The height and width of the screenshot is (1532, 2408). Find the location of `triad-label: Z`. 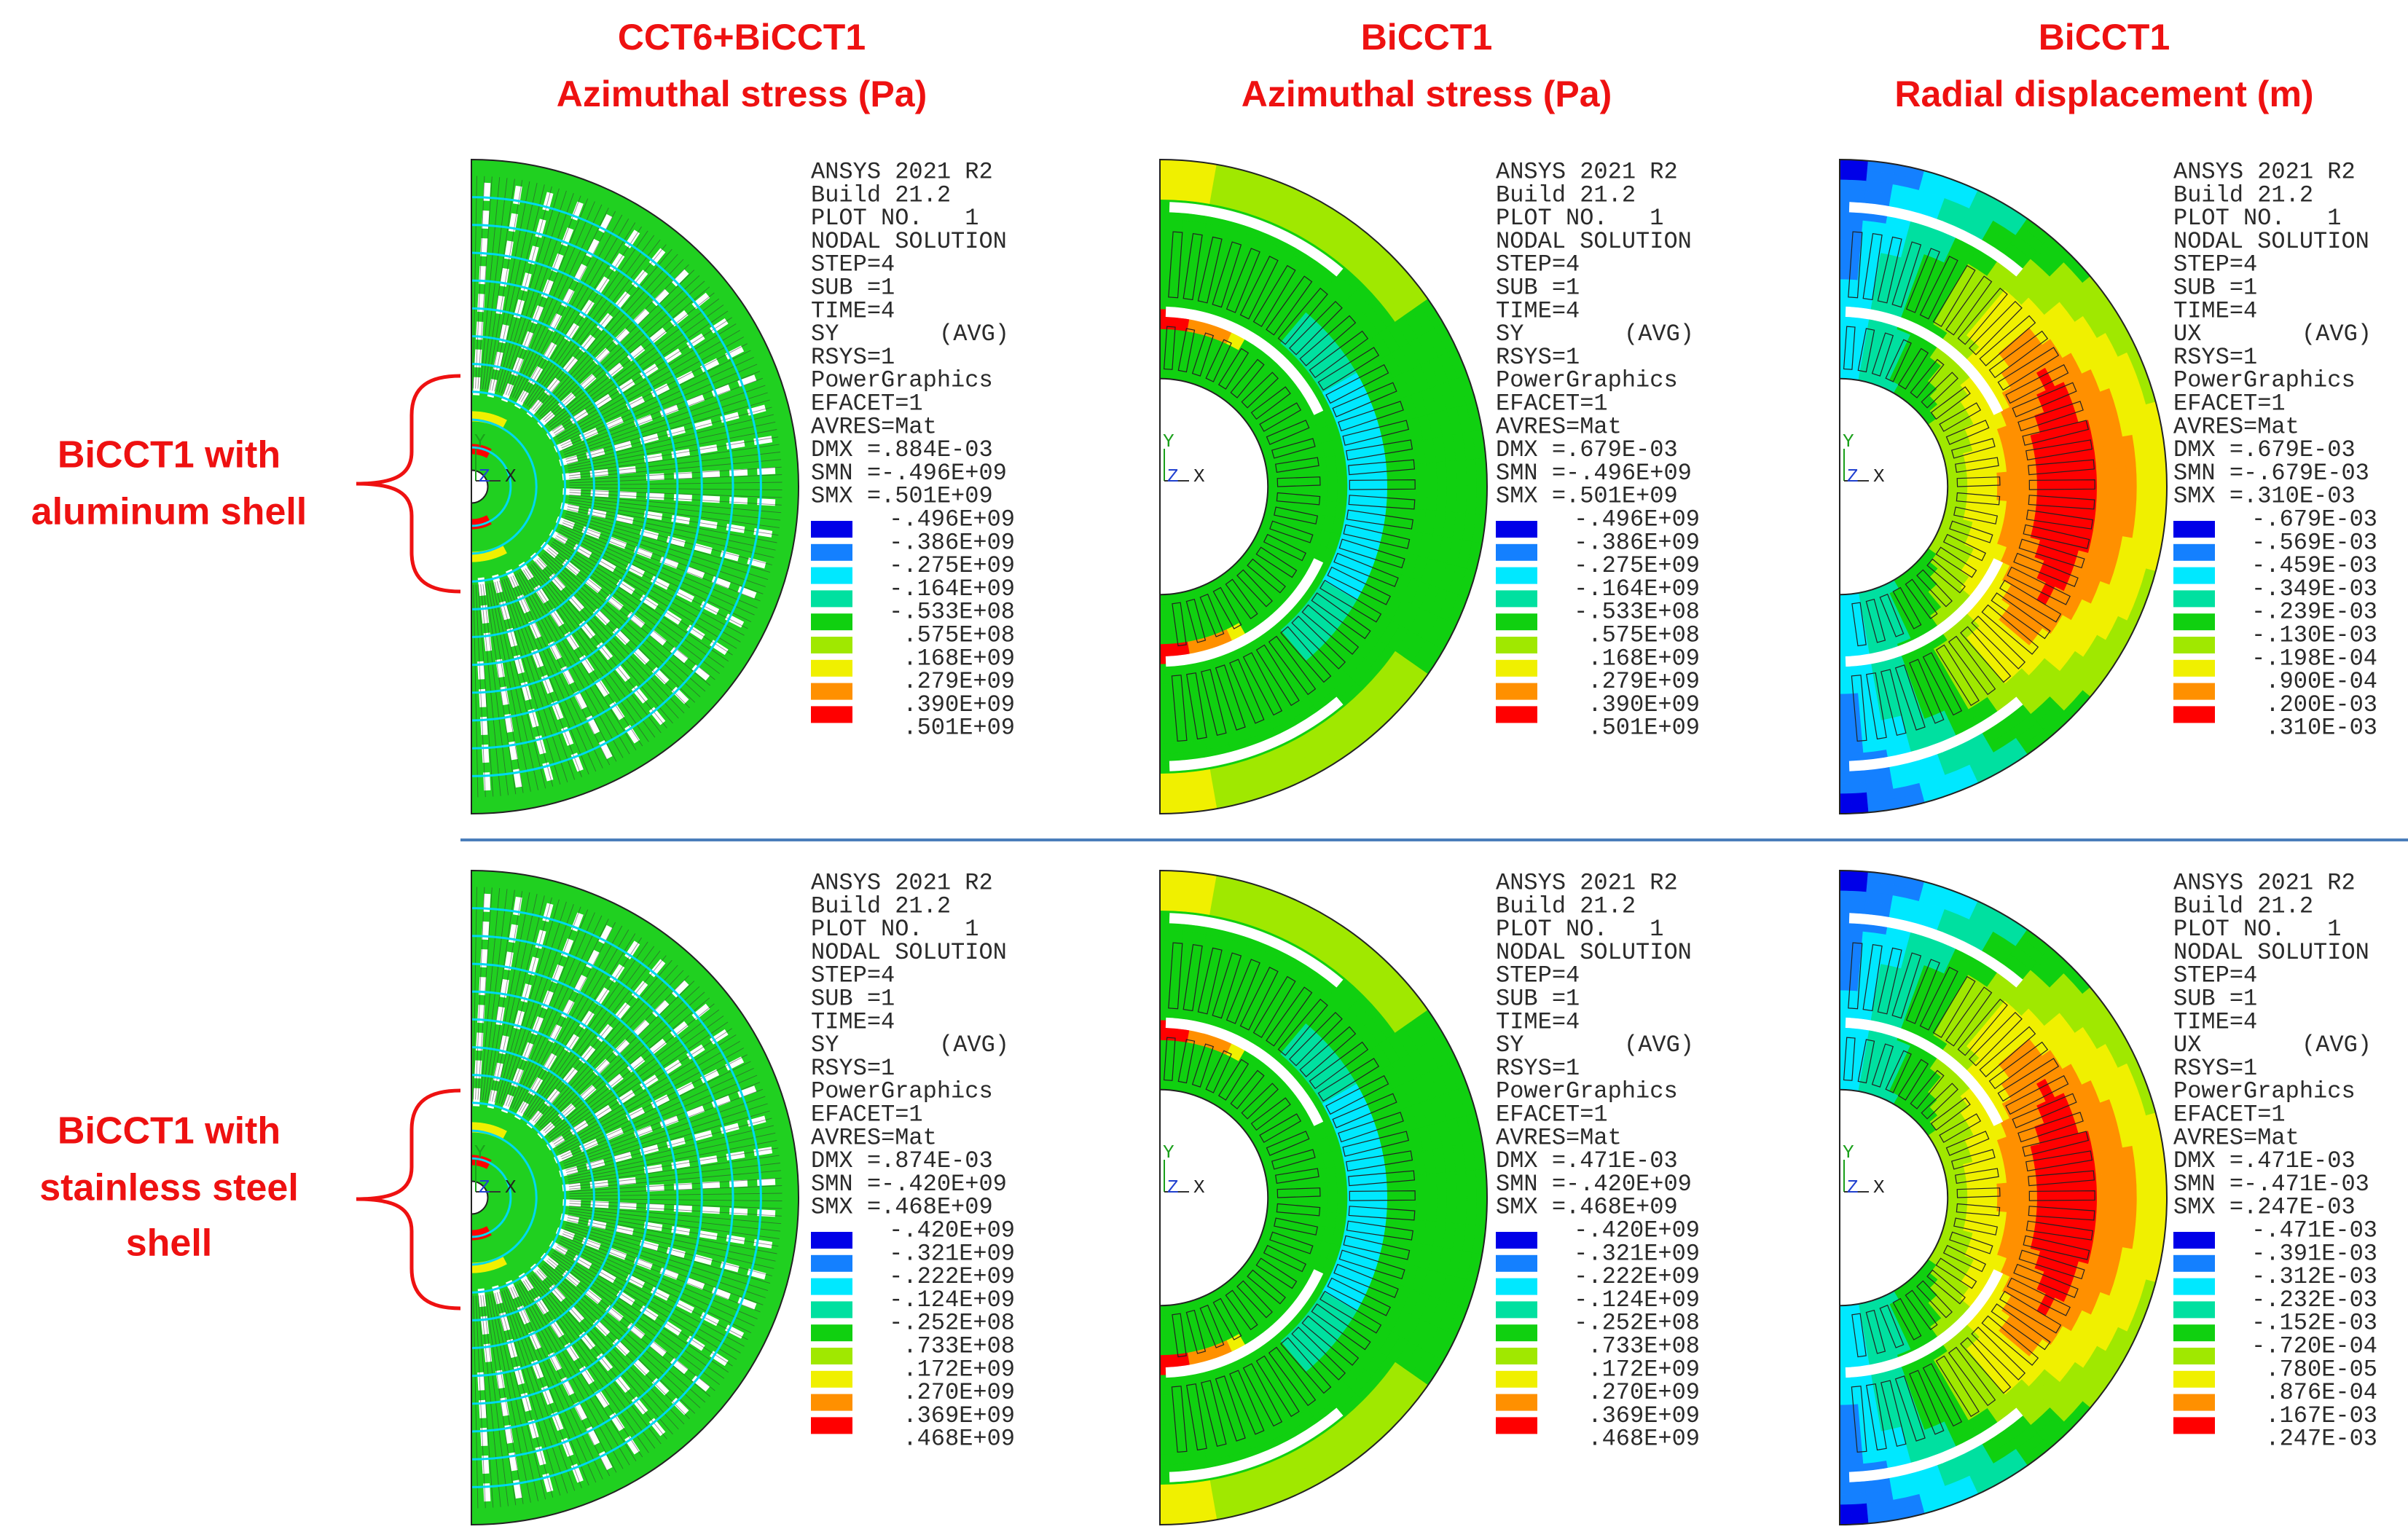

triad-label: Z is located at coordinates (1853, 476).